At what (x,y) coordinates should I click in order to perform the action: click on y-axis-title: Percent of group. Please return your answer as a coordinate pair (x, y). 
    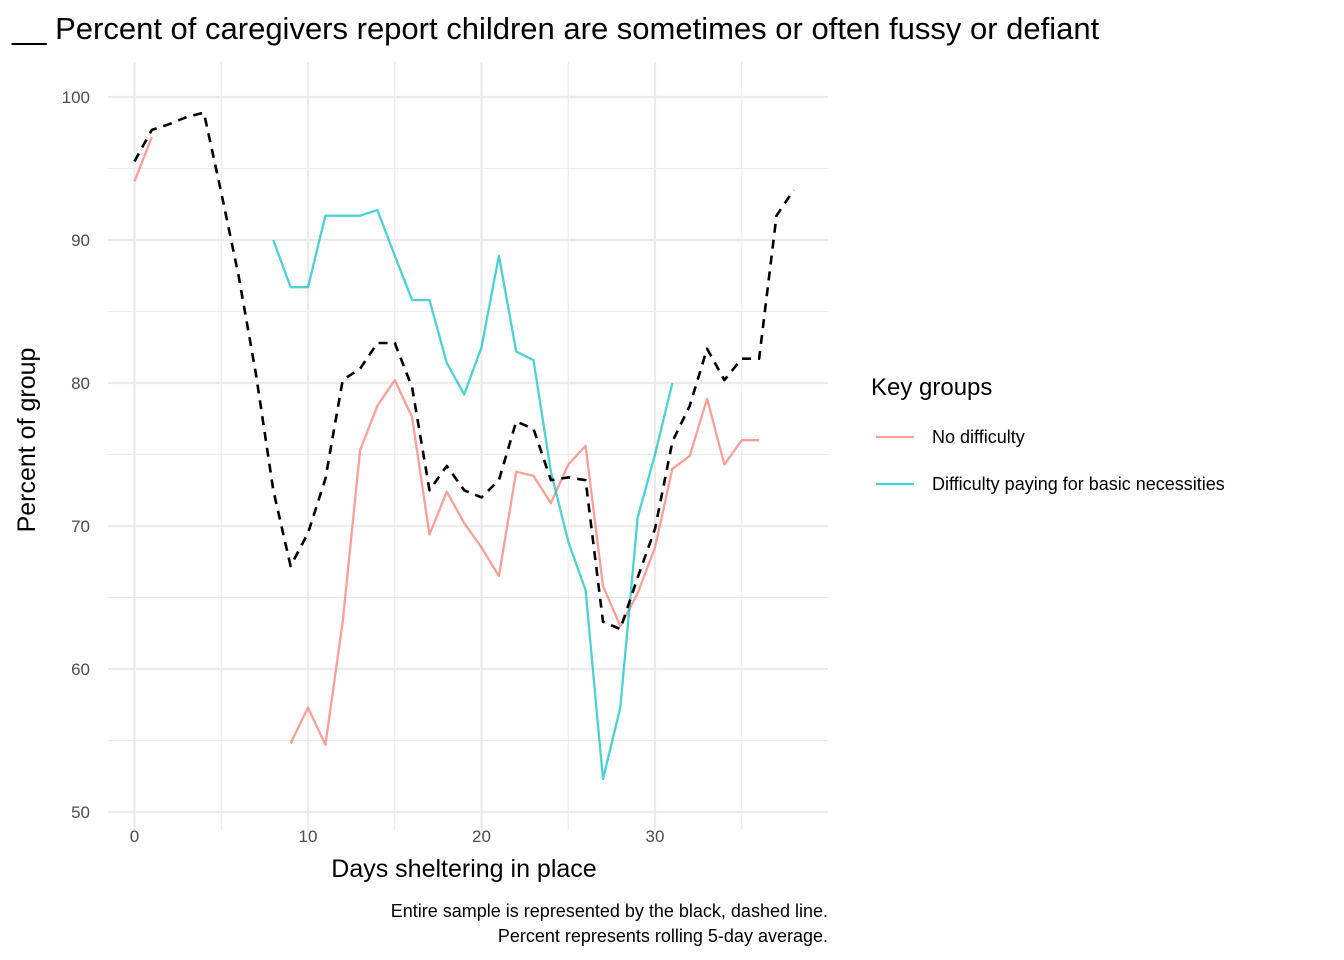
    Looking at the image, I should click on (27, 440).